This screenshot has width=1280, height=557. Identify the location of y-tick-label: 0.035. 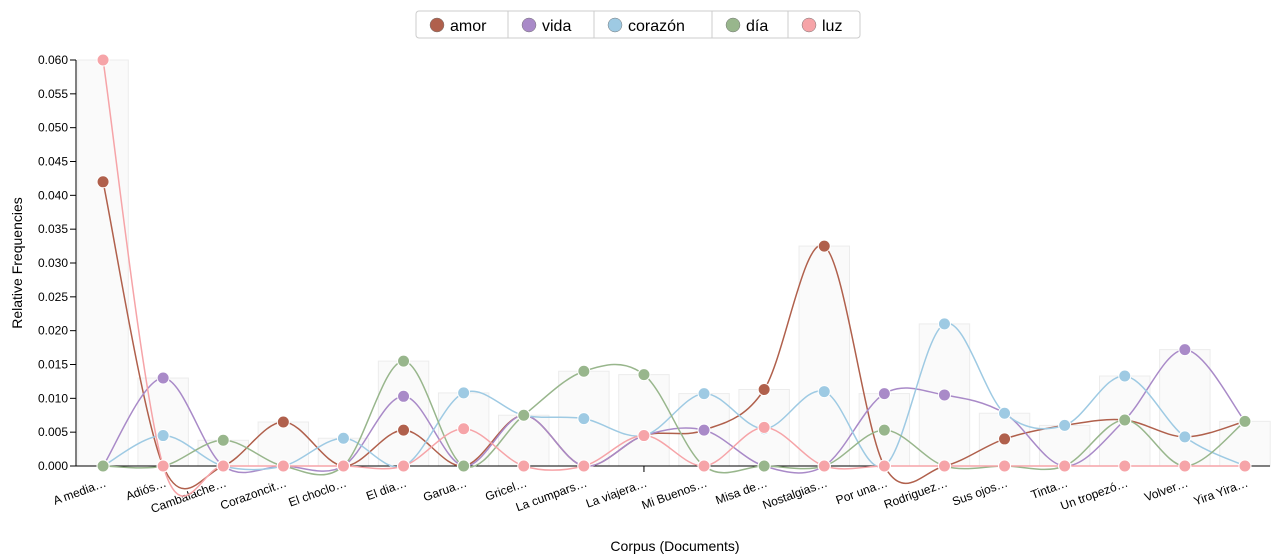
(53, 229).